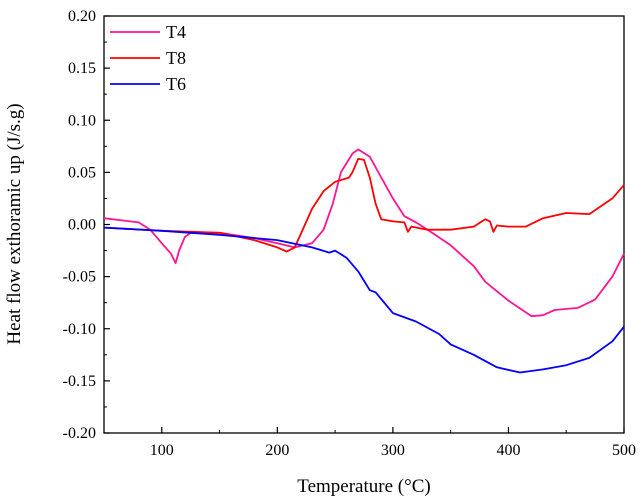 The width and height of the screenshot is (642, 504). What do you see at coordinates (176, 32) in the screenshot?
I see `legend-label: T4` at bounding box center [176, 32].